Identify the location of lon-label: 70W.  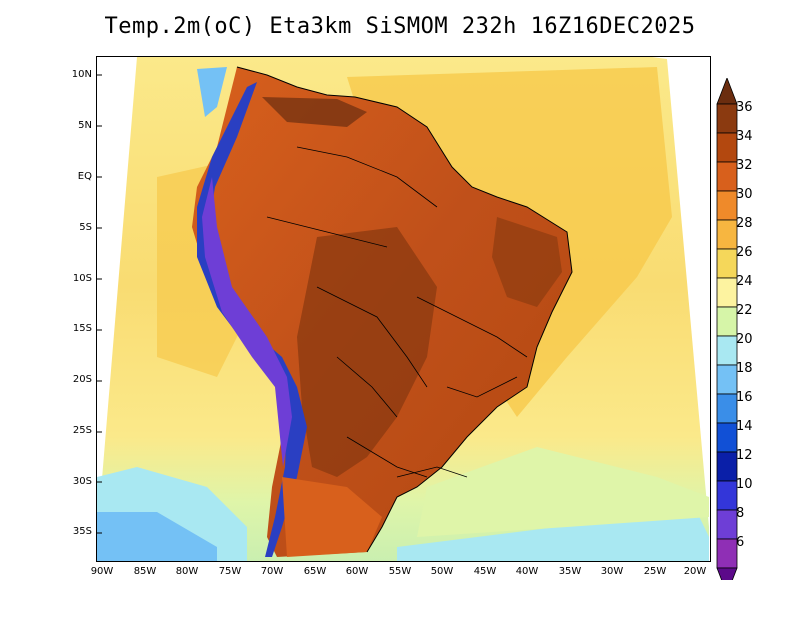
(272, 571).